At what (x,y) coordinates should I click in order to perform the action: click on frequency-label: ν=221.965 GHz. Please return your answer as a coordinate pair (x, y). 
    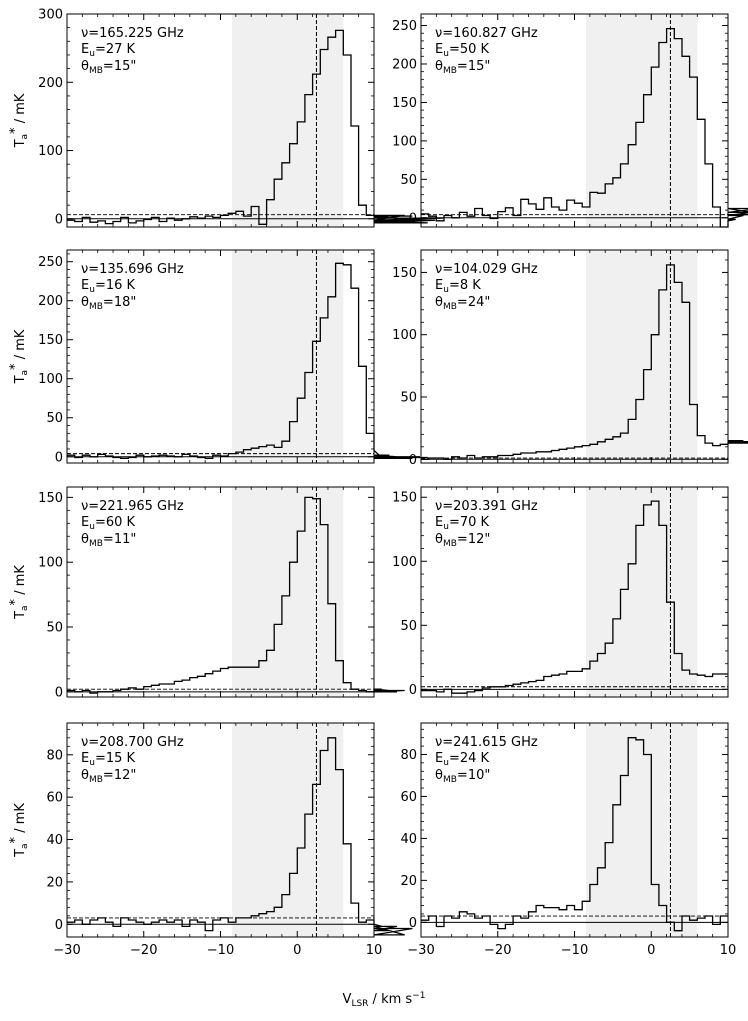
    Looking at the image, I should click on (132, 506).